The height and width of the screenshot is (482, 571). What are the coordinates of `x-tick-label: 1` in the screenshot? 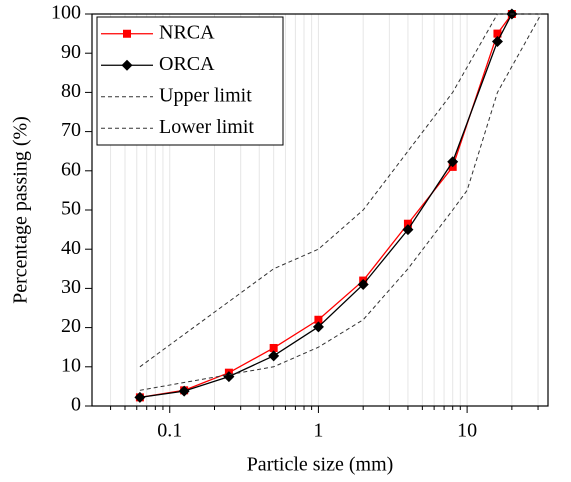 It's located at (318, 431).